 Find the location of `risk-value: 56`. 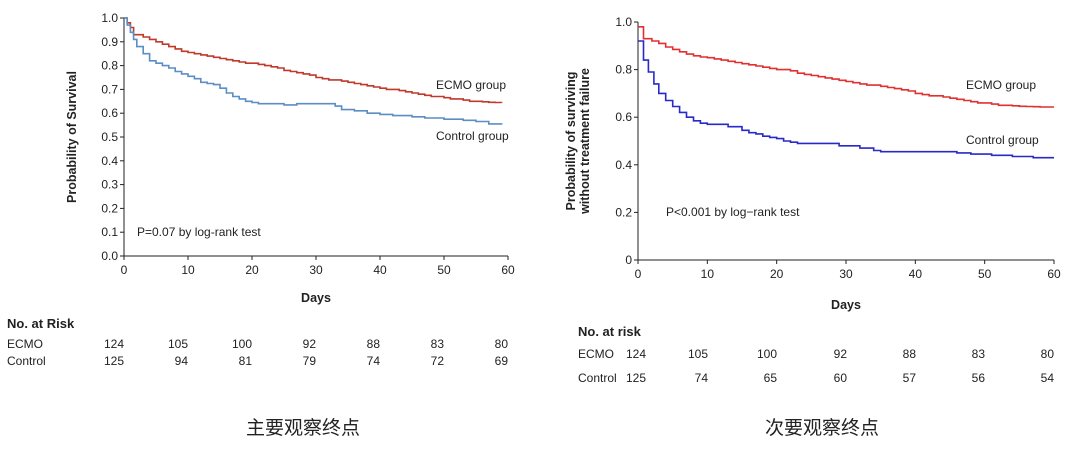

risk-value: 56 is located at coordinates (979, 378).